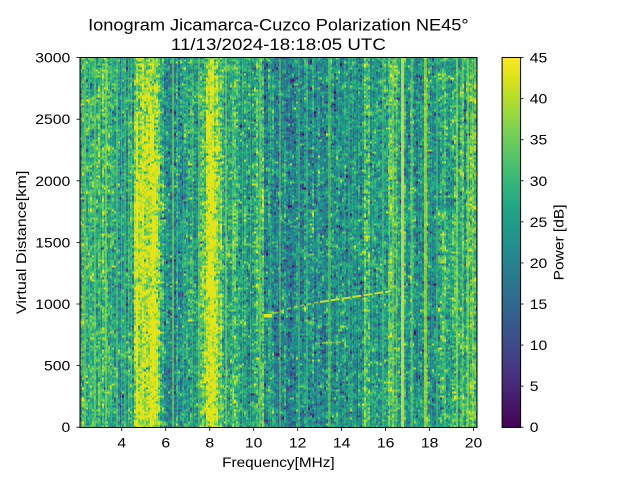 This screenshot has height=480, width=640. I want to click on svg-text: 18, so click(430, 442).